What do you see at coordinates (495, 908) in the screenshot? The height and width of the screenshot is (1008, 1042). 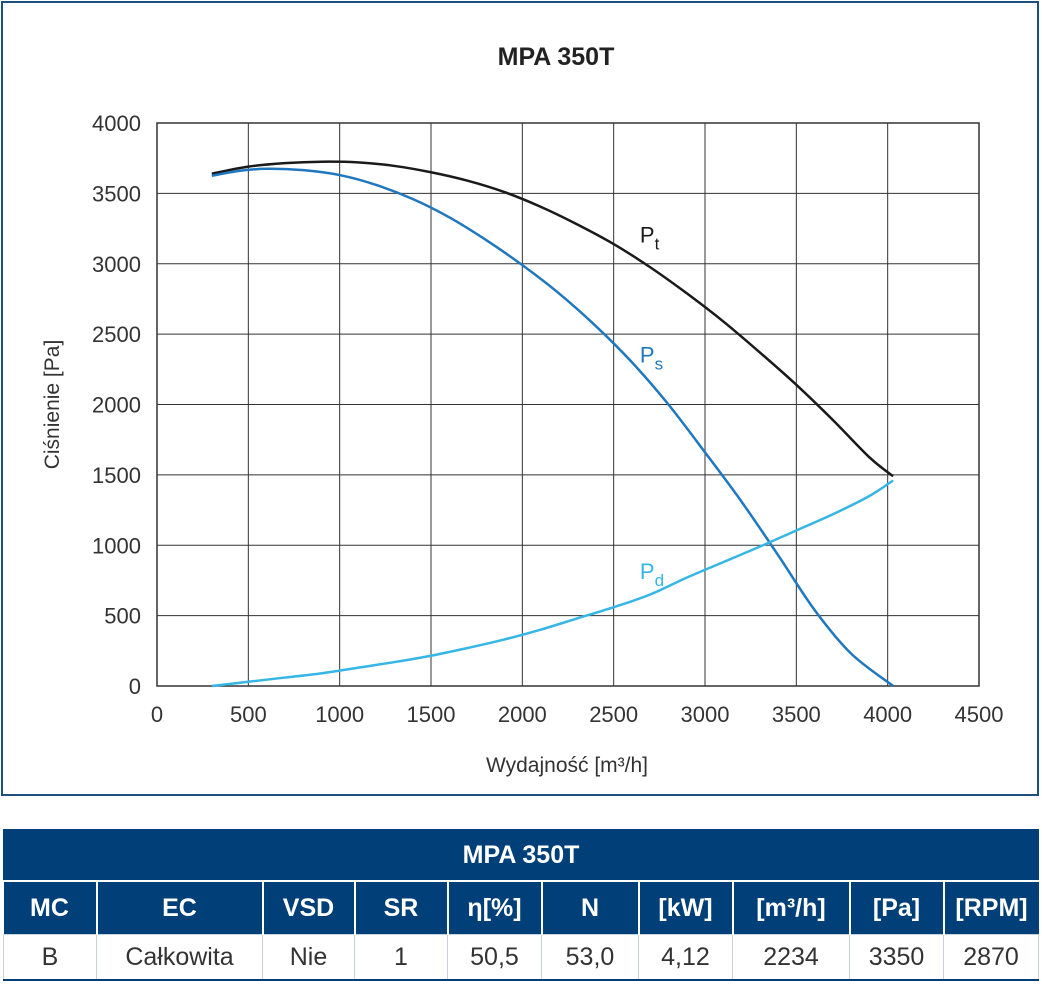 I see `header-efficiency: η[%]` at bounding box center [495, 908].